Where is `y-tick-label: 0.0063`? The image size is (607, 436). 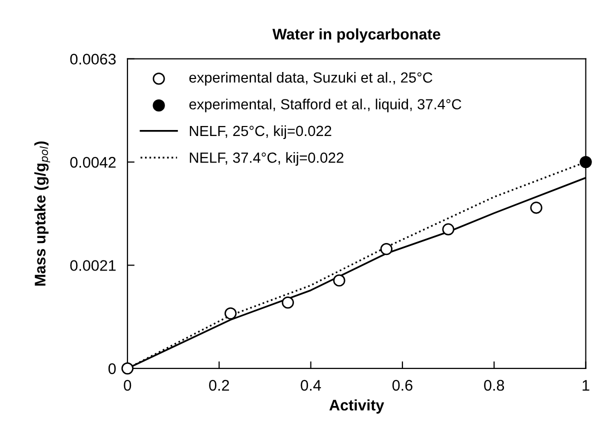
y-tick-label: 0.0063 is located at coordinates (93, 59).